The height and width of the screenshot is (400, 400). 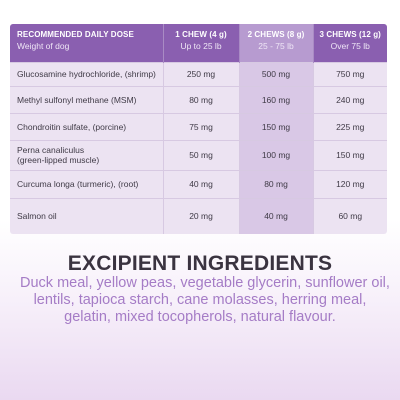 What do you see at coordinates (350, 34) in the screenshot?
I see `header-title: 3 CHEWS (12 g)` at bounding box center [350, 34].